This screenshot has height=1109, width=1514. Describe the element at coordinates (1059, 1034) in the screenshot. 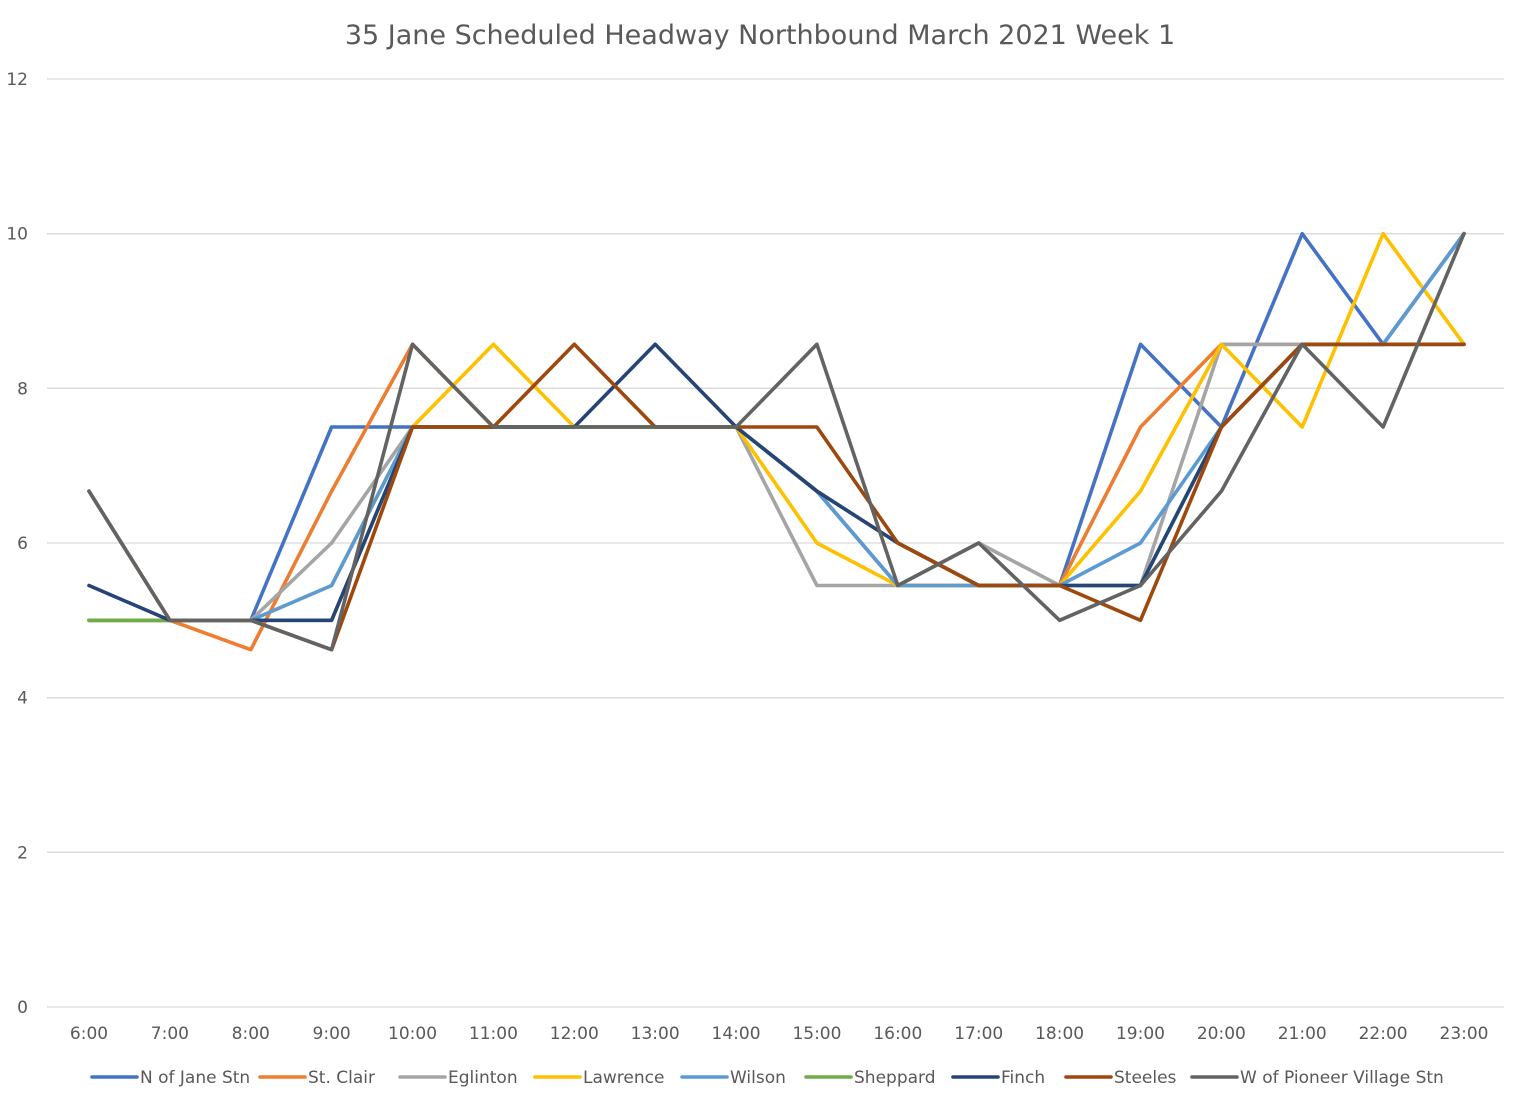

I see `x-tick-label: 18:00` at that location.